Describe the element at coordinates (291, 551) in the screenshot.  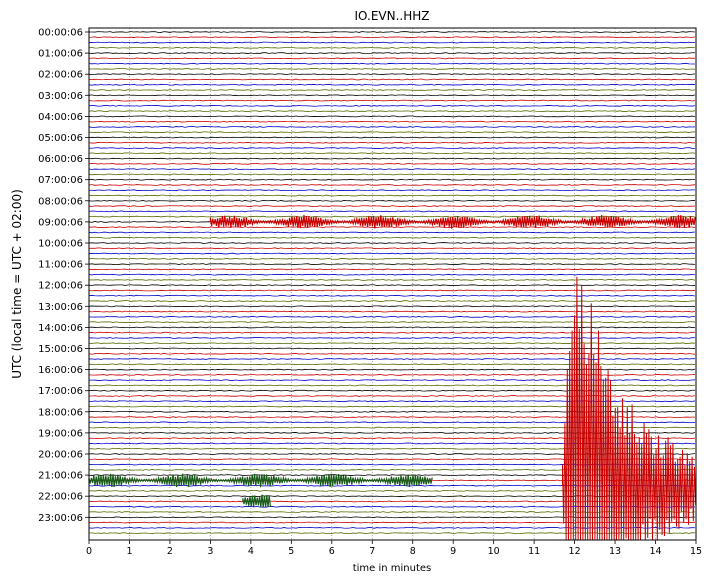
I see `x-tick-label: 5` at that location.